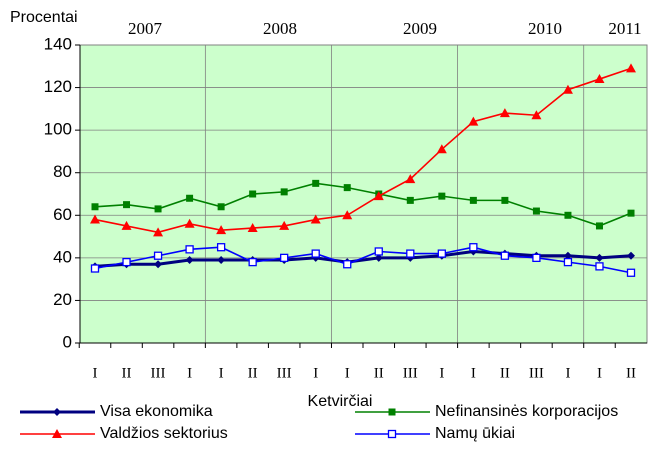  What do you see at coordinates (545, 28) in the screenshot?
I see `year-label: 2010` at bounding box center [545, 28].